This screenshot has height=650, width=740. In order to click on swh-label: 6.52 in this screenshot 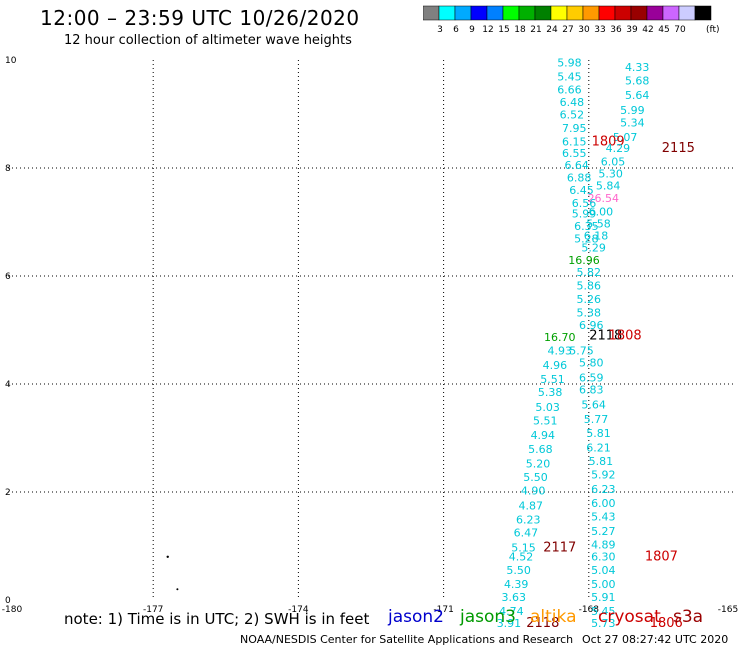, I will do `click(572, 114)`.